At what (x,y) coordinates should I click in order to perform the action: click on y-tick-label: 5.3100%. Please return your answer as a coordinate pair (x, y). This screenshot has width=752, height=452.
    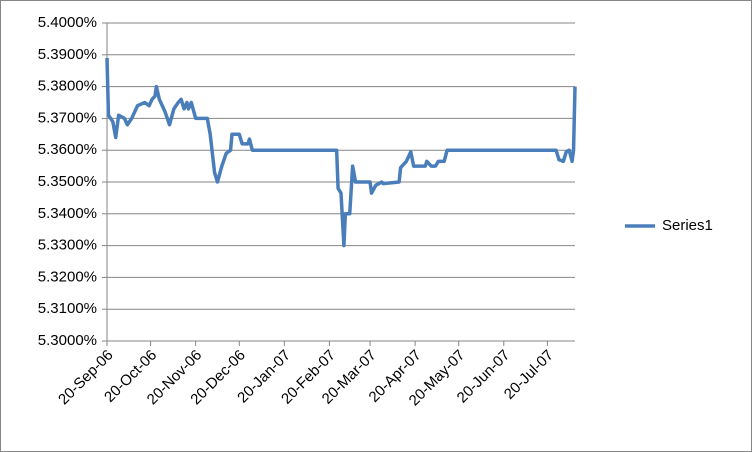
    Looking at the image, I should click on (67, 308).